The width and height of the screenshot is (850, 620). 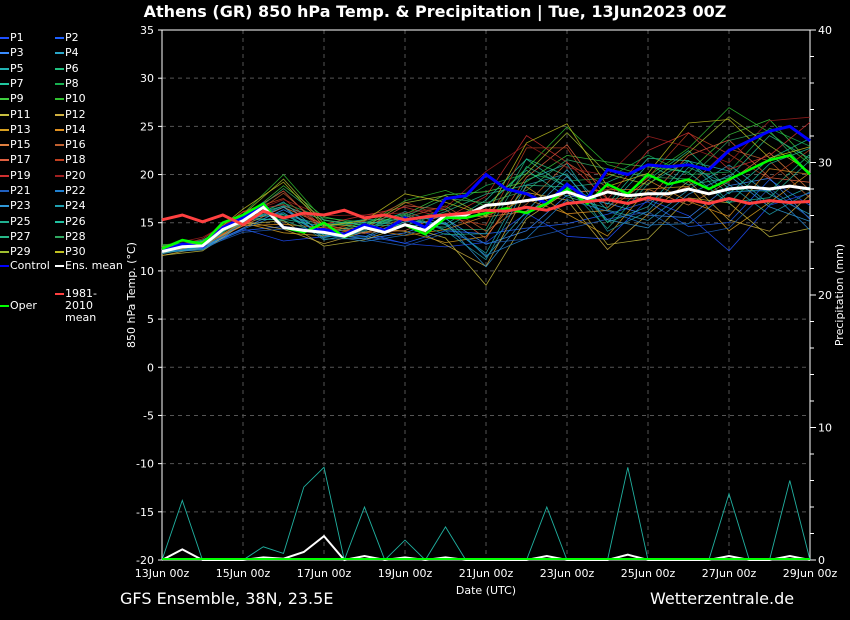 I want to click on legend-item: P3, so click(x=12, y=53).